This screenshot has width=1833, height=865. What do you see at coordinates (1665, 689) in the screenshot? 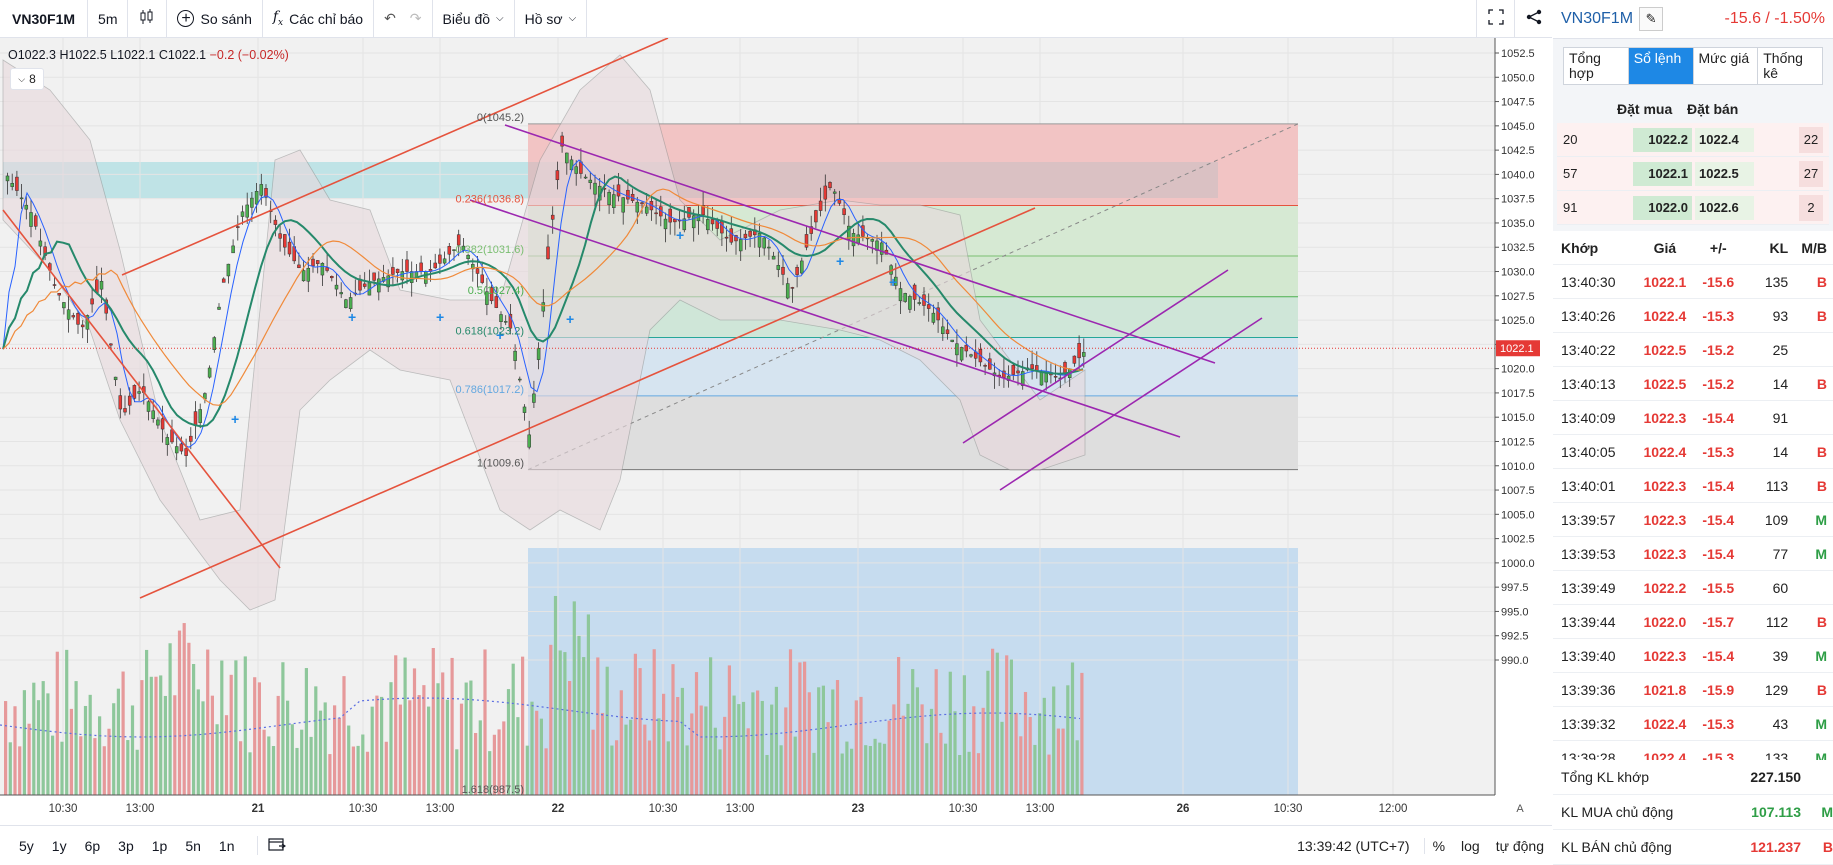
I see `trade-price: 1021.8` at bounding box center [1665, 689].